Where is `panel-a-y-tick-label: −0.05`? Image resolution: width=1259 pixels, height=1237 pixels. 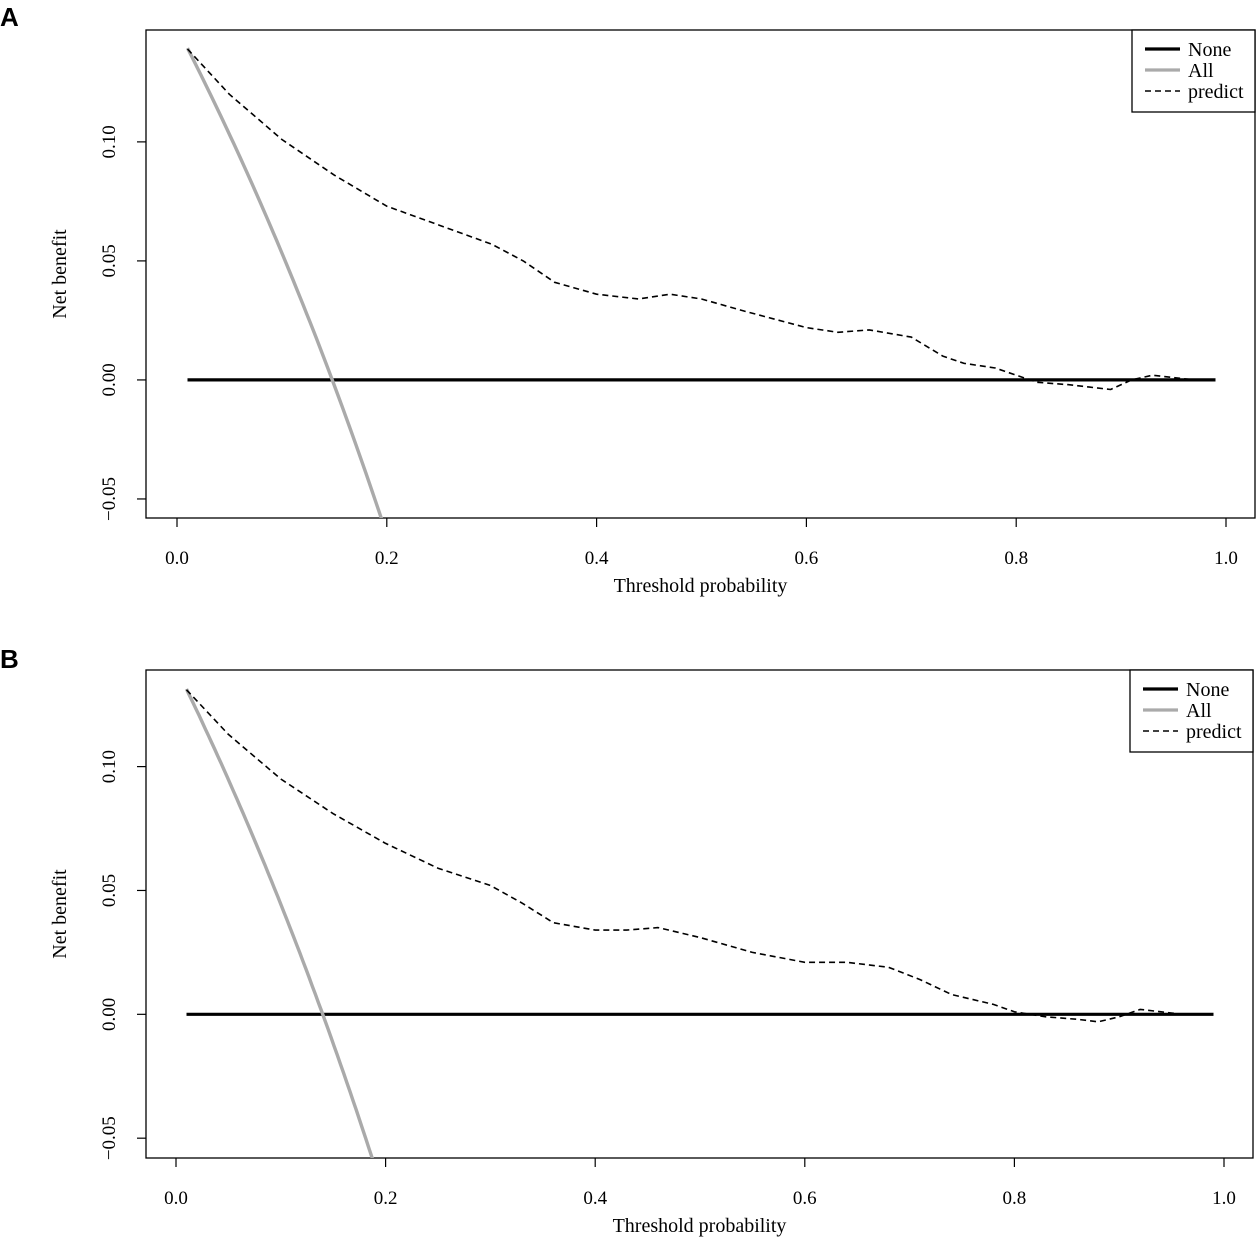 panel-a-y-tick-label: −0.05 is located at coordinates (109, 499).